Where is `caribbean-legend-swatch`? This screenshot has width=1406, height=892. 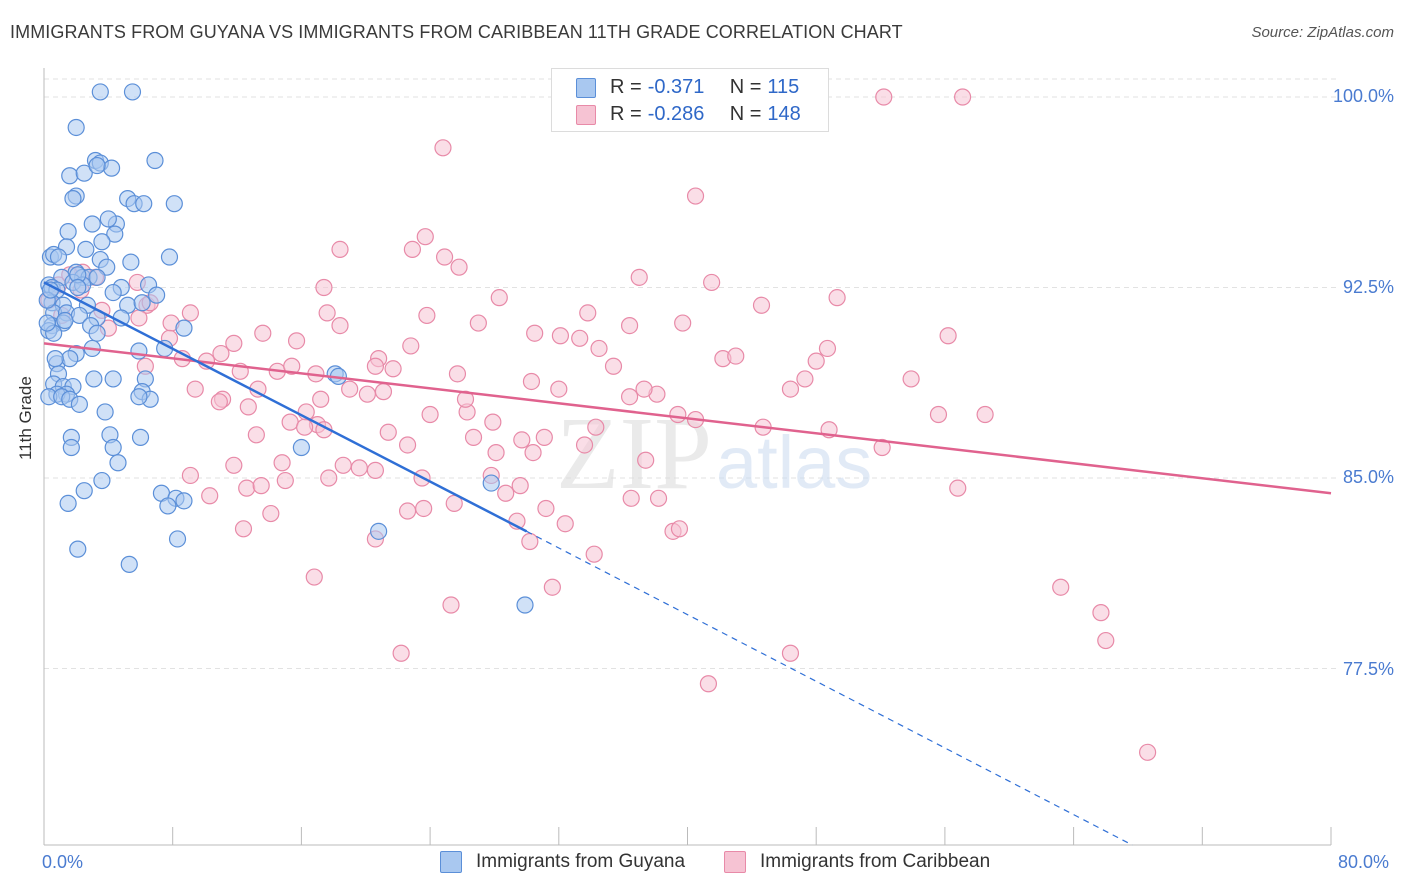
caribbean-legend-swatch is located at coordinates (735, 862).